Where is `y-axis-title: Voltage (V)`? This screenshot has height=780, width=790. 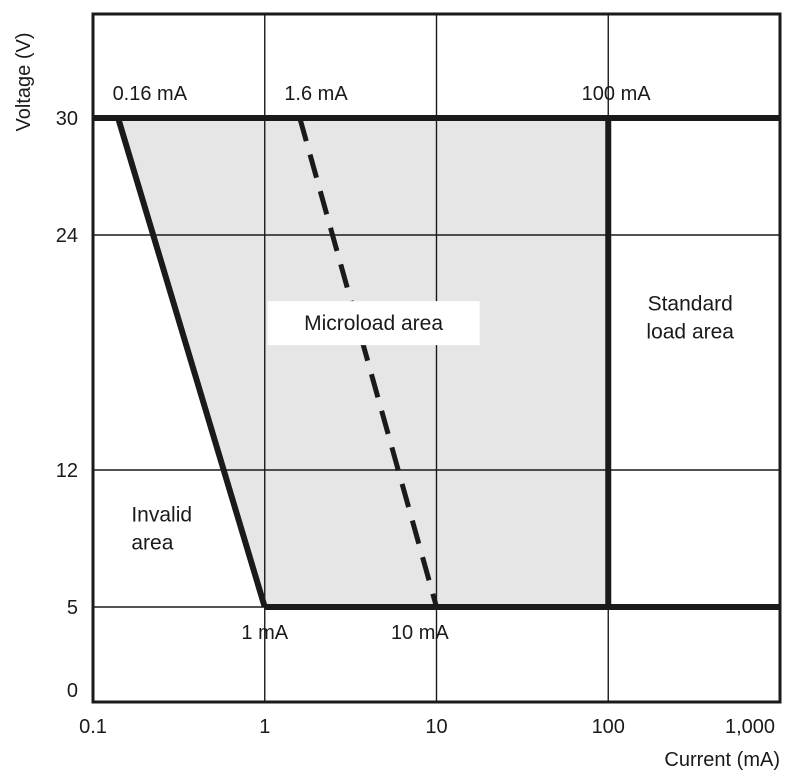
y-axis-title: Voltage (V) is located at coordinates (24, 82).